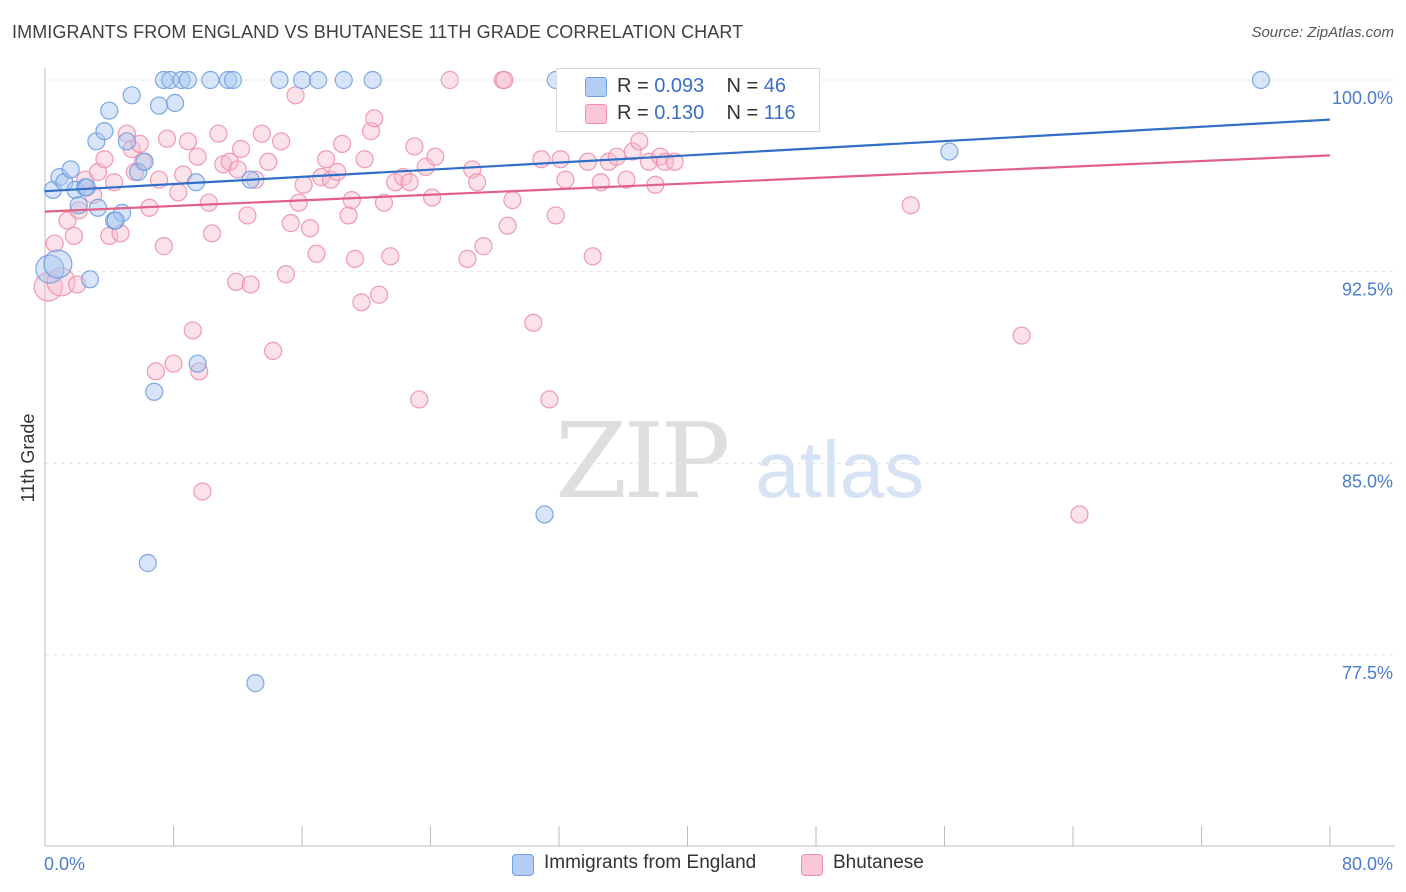 This screenshot has width=1406, height=892. Describe the element at coordinates (1322, 32) in the screenshot. I see `source-label: Source: ZipAtlas.com` at that location.